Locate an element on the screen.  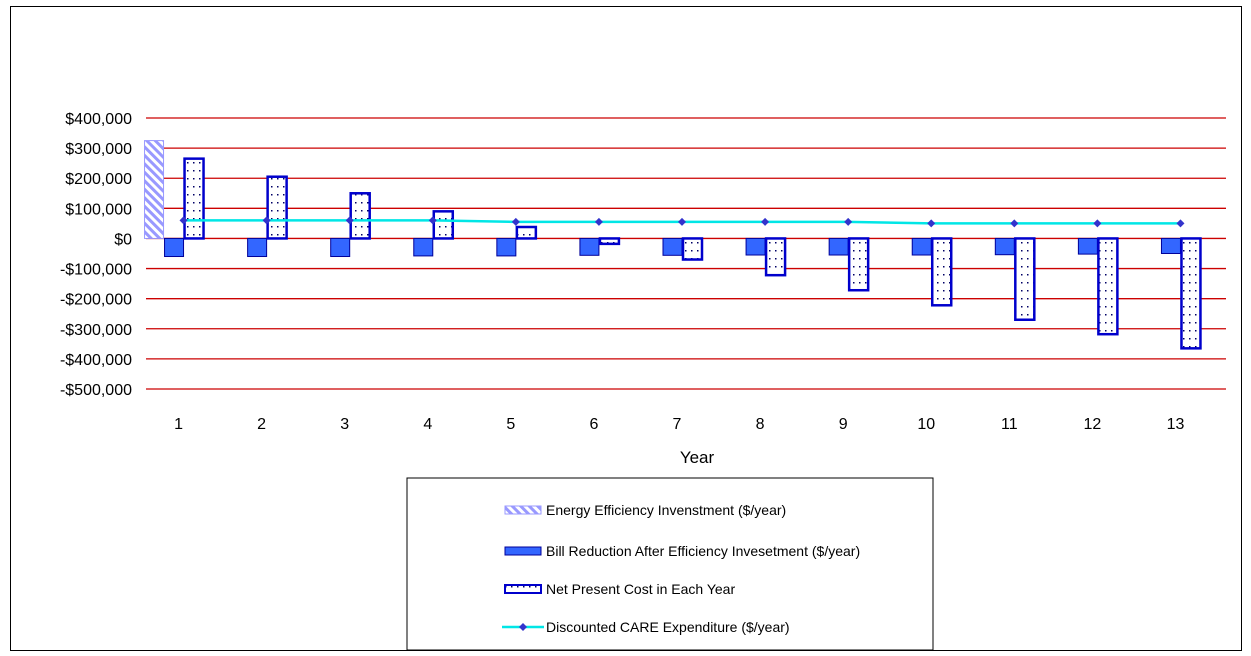
x-tick-label: 8 is located at coordinates (760, 424).